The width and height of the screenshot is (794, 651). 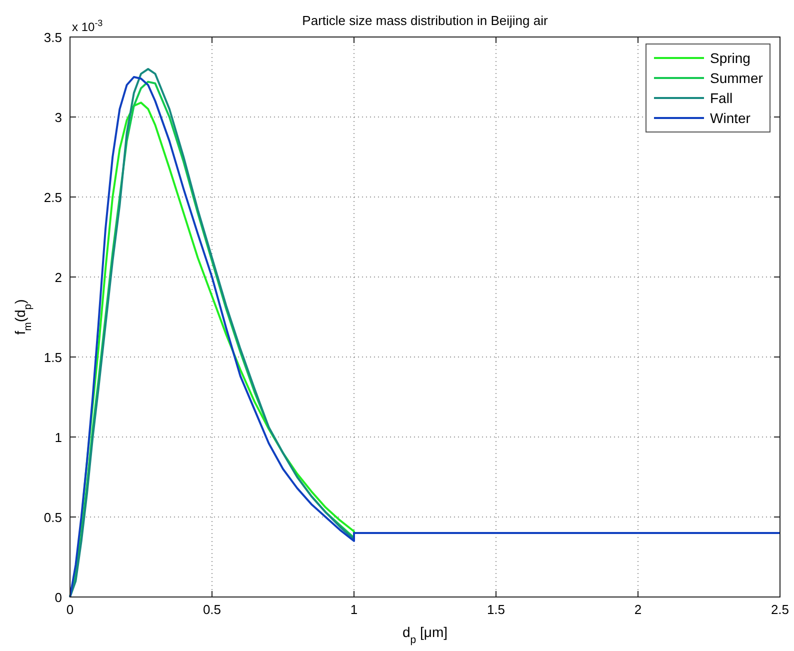 I want to click on y-tick-label: 3.5, so click(x=53, y=37).